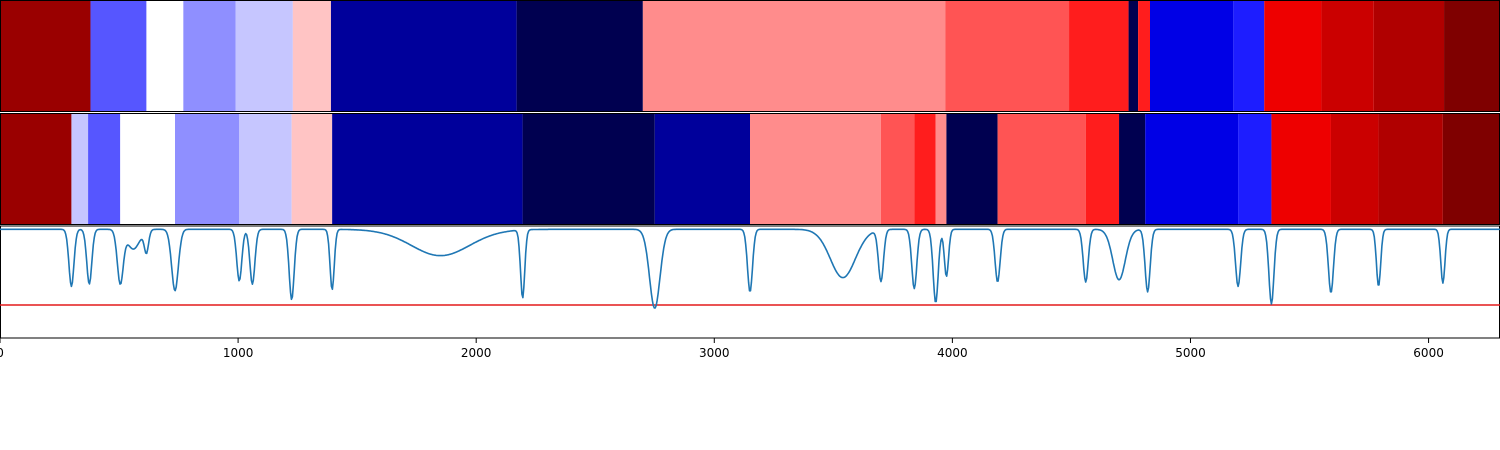  I want to click on x-tick-label: 4000, so click(952, 353).